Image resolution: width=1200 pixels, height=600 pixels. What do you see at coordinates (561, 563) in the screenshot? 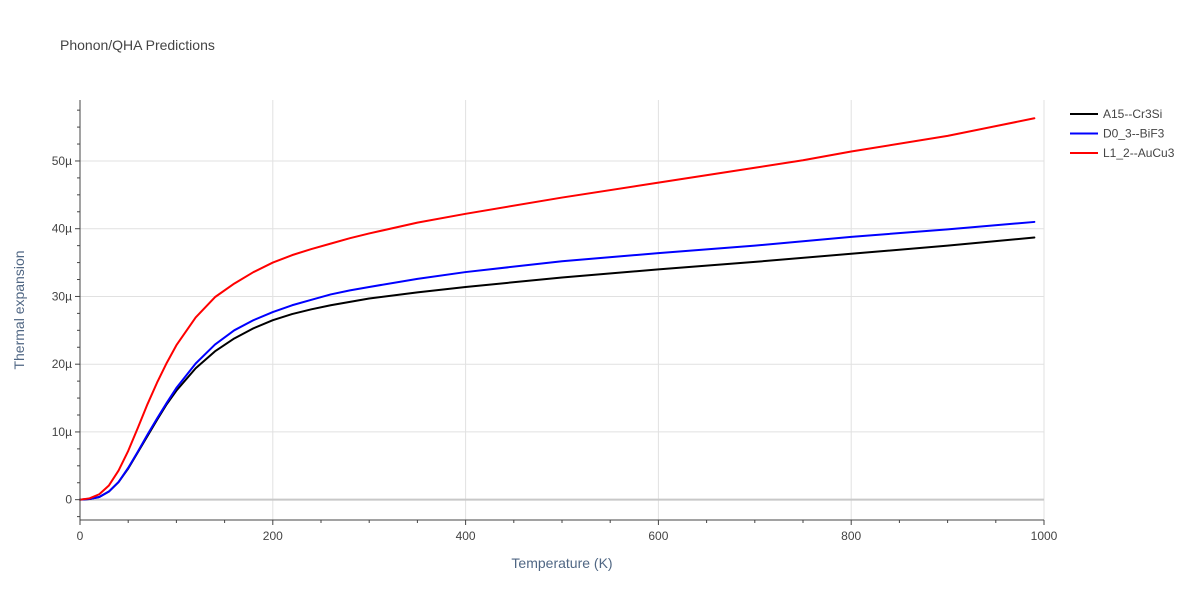
I see `x-axis-title: Temperature (K)` at bounding box center [561, 563].